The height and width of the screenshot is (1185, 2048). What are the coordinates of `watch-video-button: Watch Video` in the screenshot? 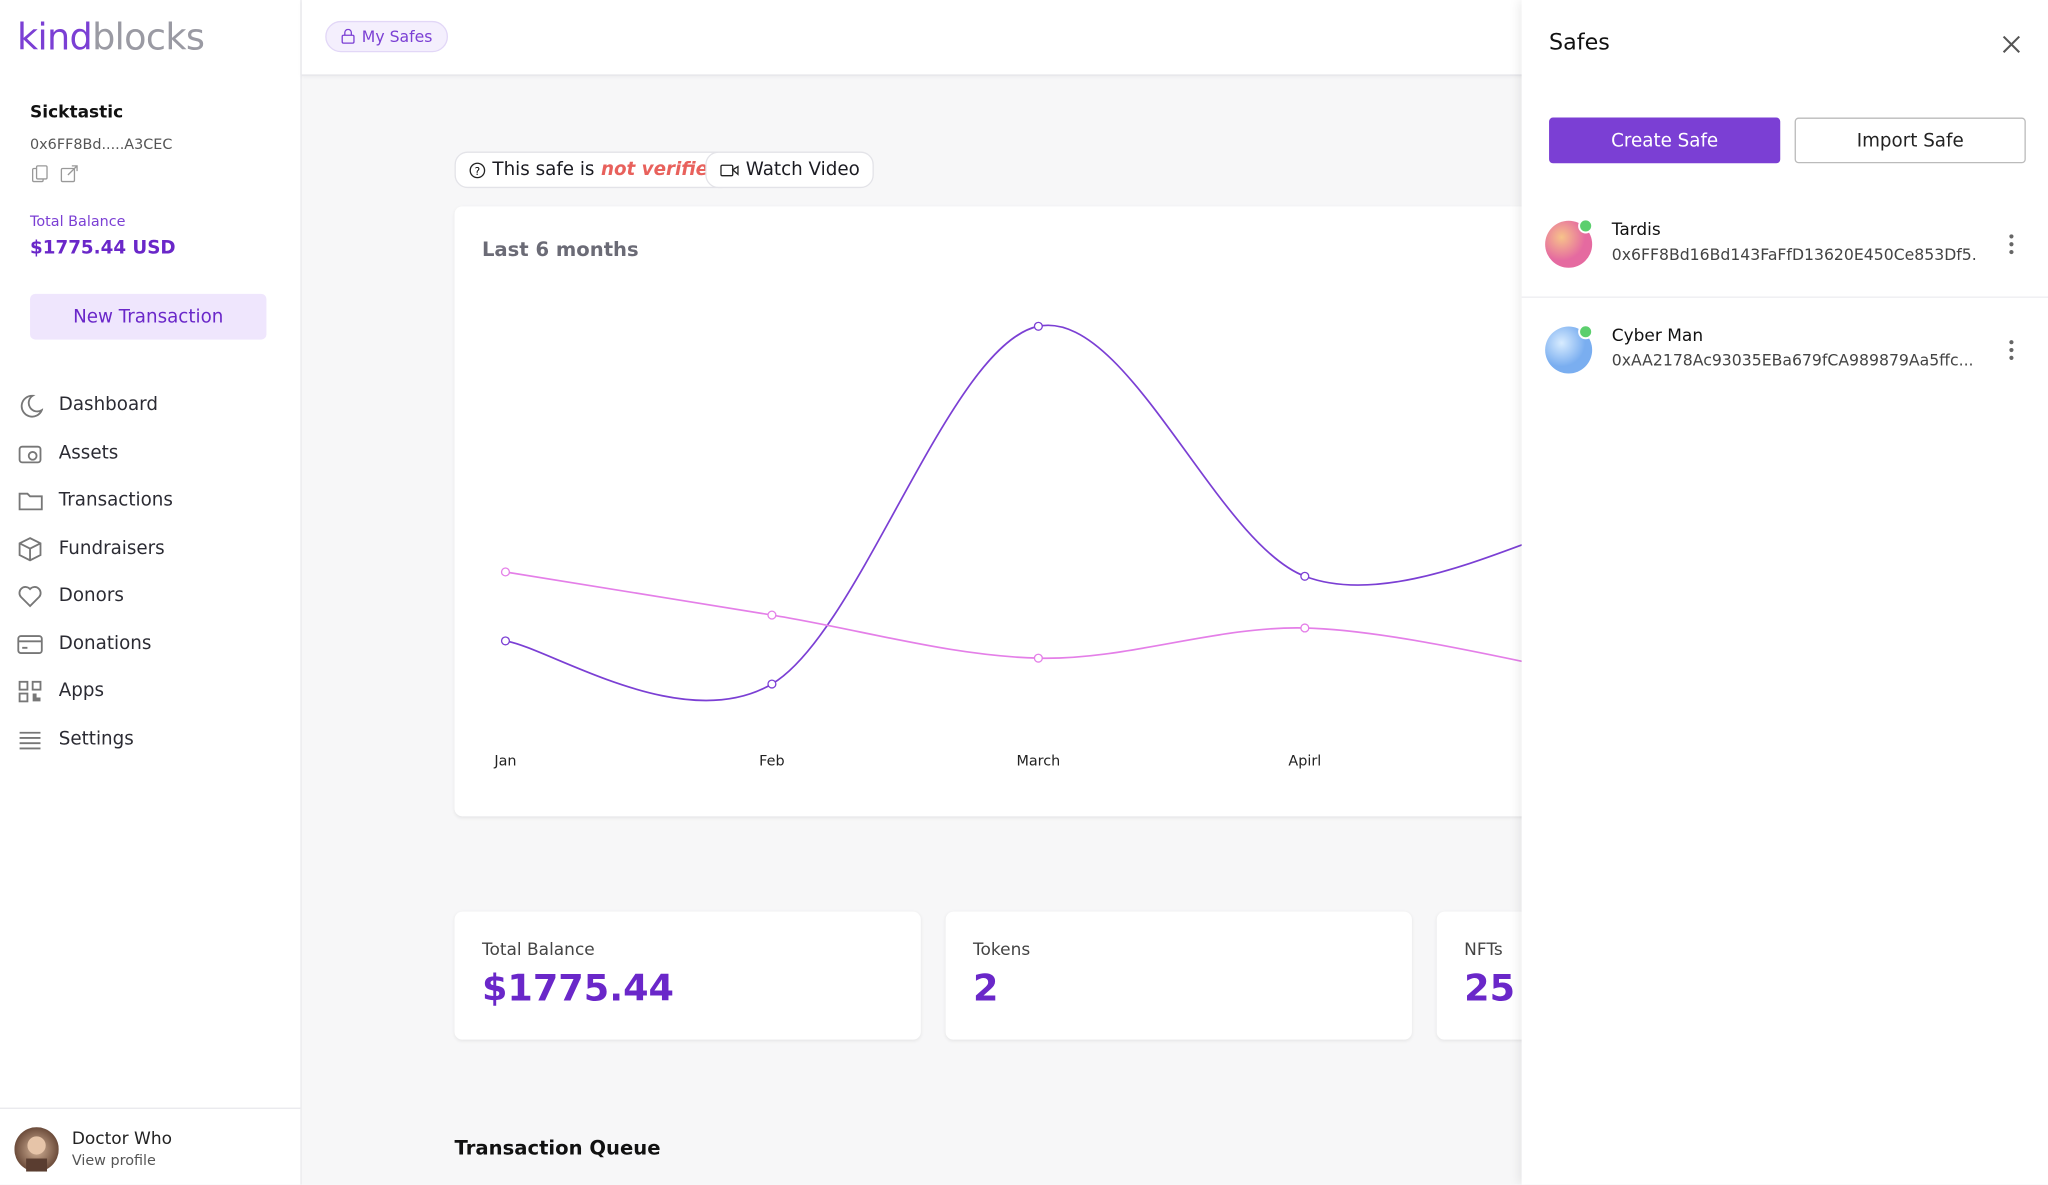 It's located at (790, 170).